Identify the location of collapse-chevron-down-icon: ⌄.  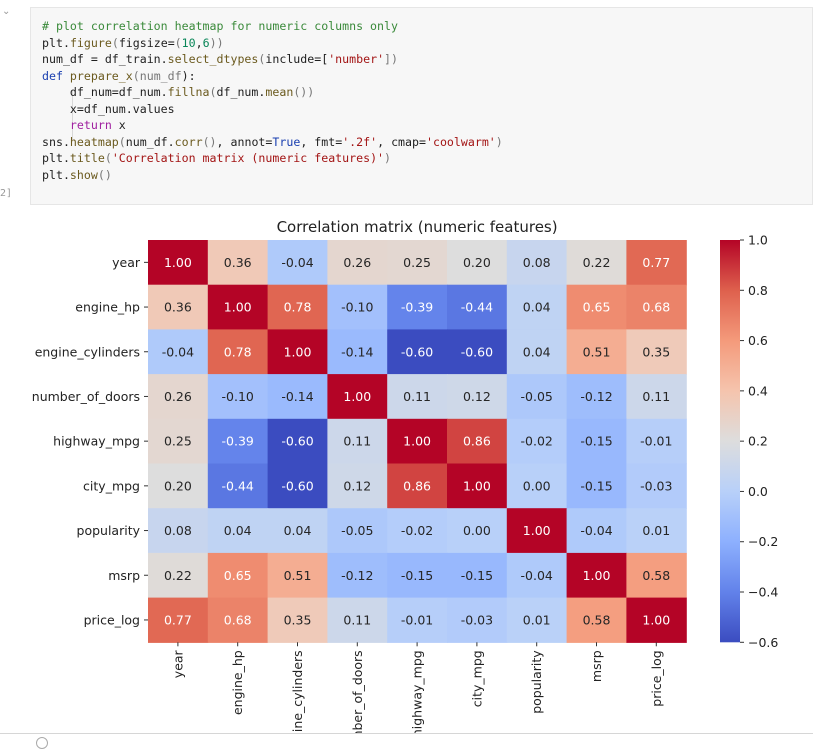
(6, 11).